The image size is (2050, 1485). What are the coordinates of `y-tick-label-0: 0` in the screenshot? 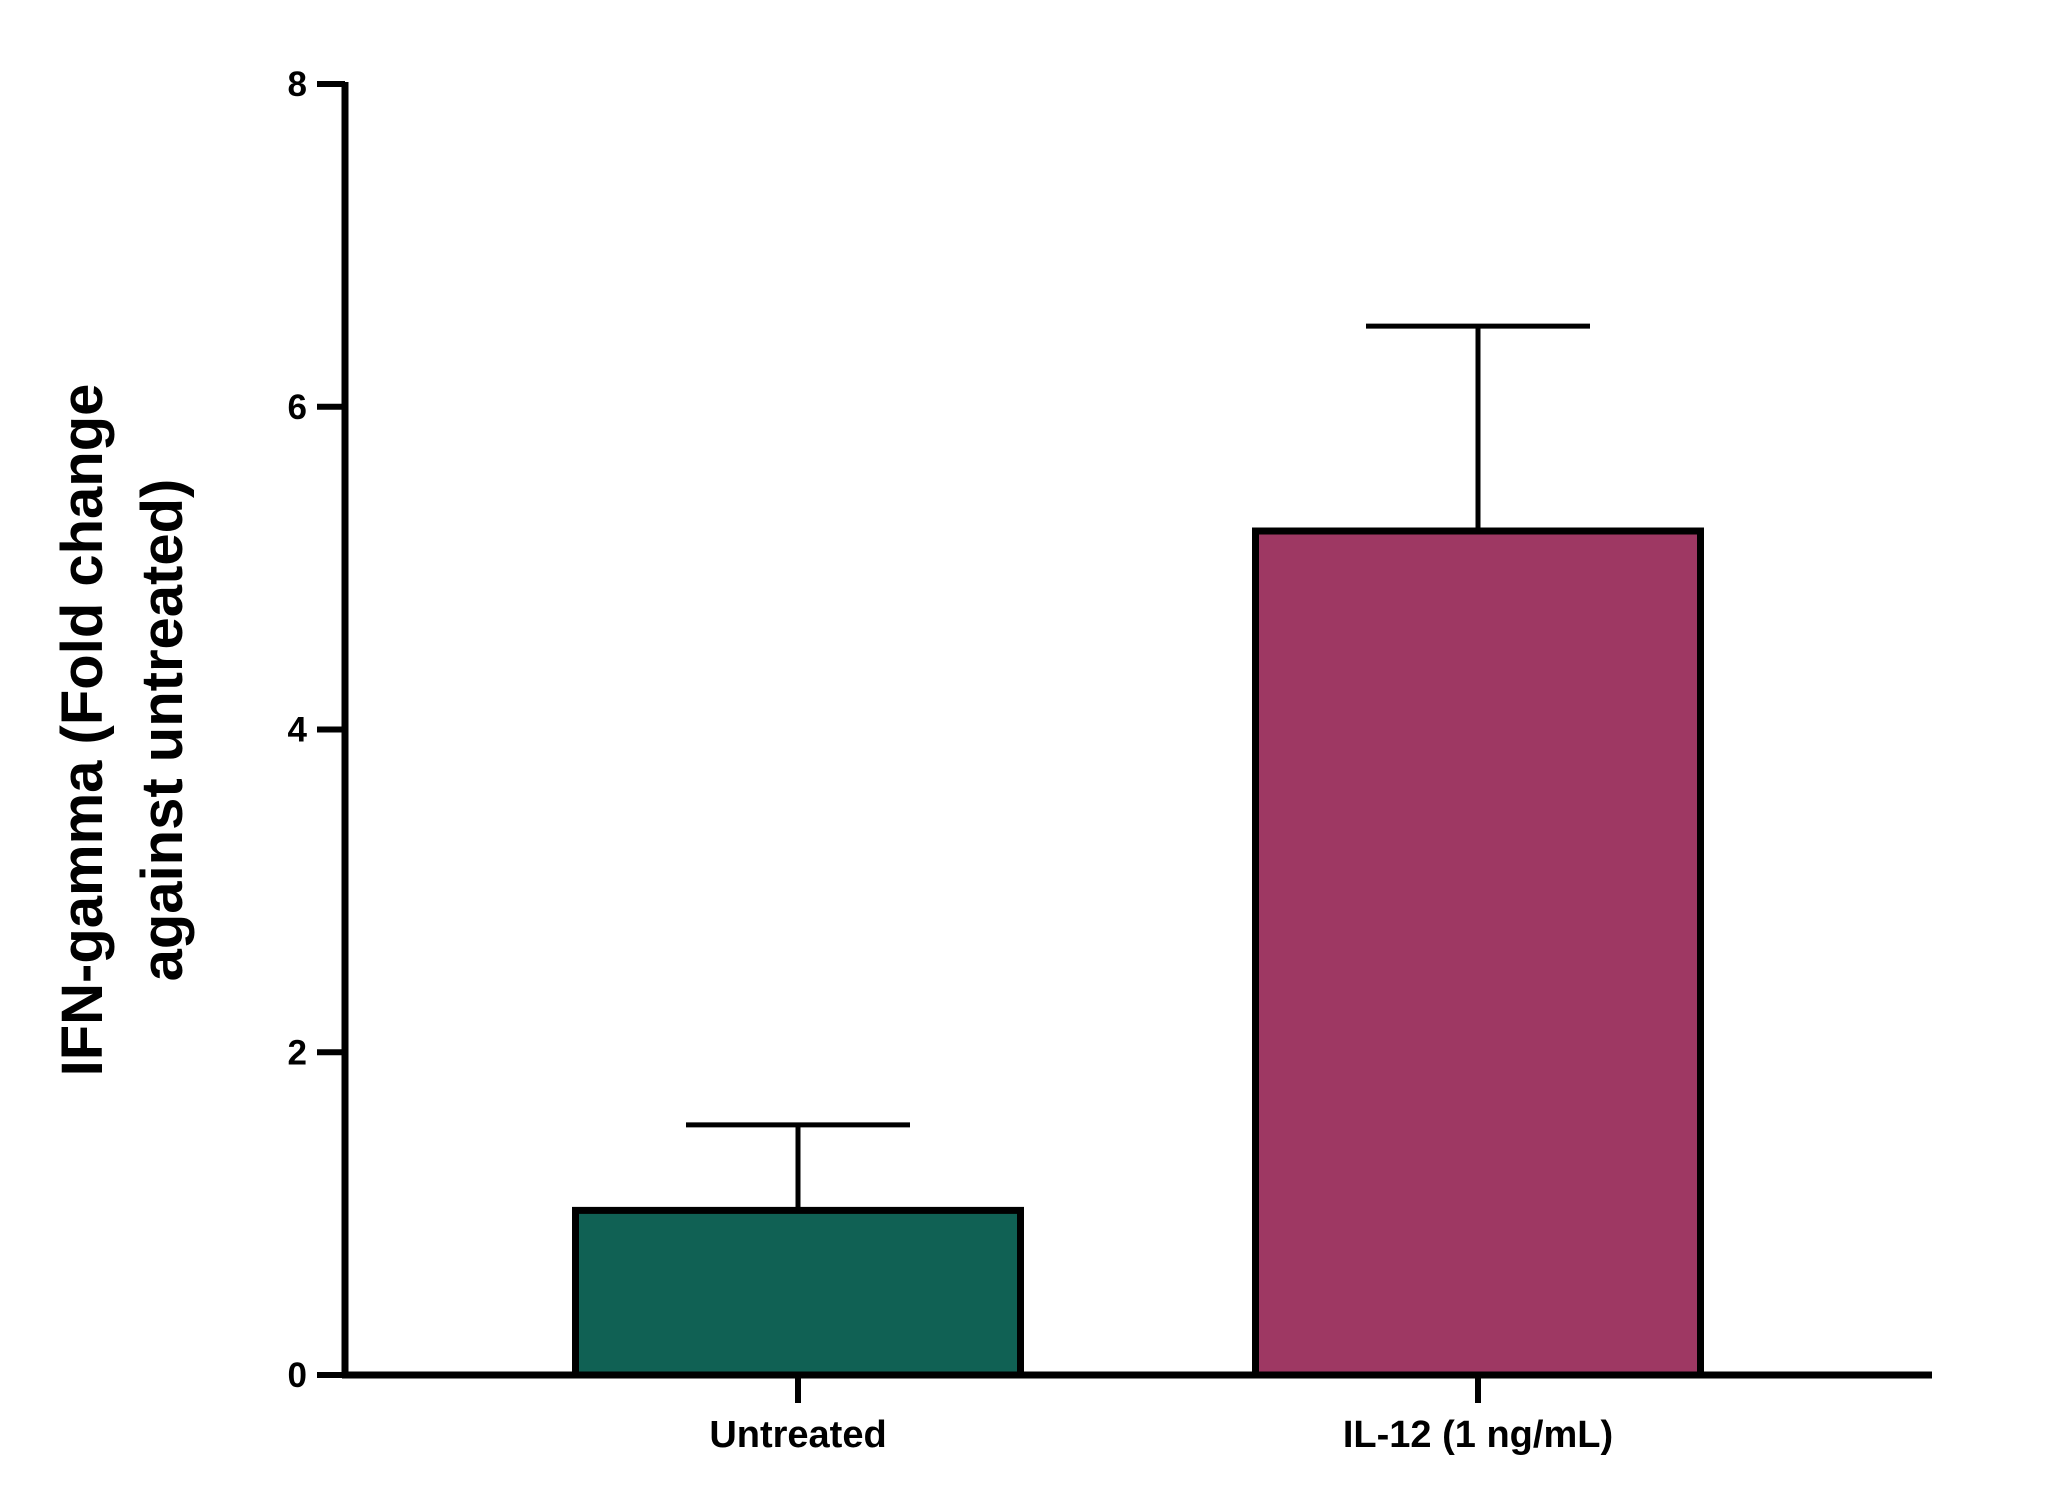 It's located at (297, 1375).